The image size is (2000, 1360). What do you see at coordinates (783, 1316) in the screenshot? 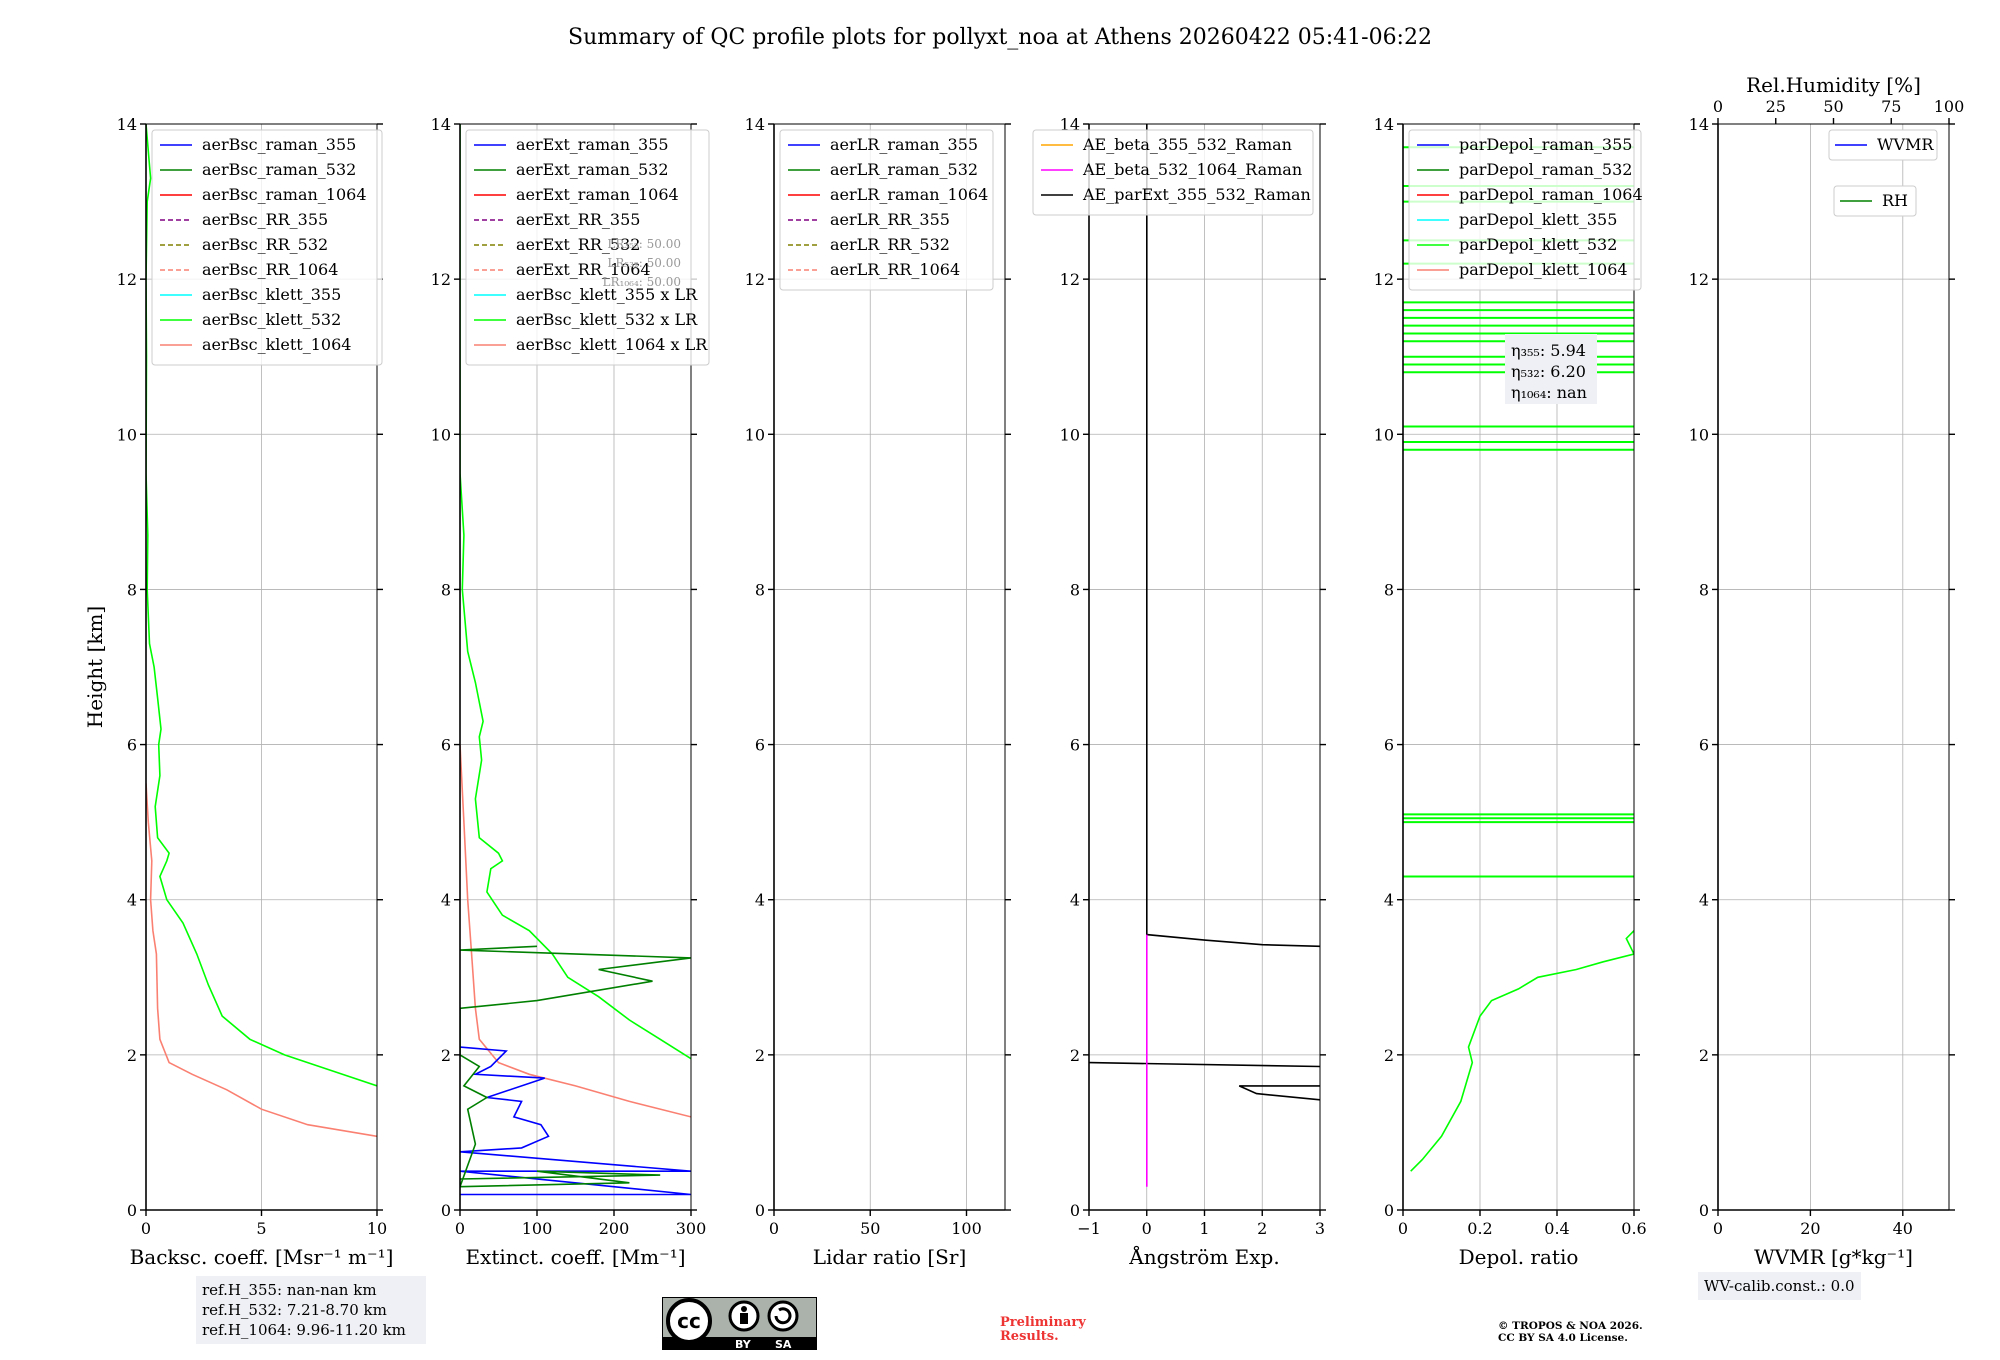
I see `sa-share-icon` at bounding box center [783, 1316].